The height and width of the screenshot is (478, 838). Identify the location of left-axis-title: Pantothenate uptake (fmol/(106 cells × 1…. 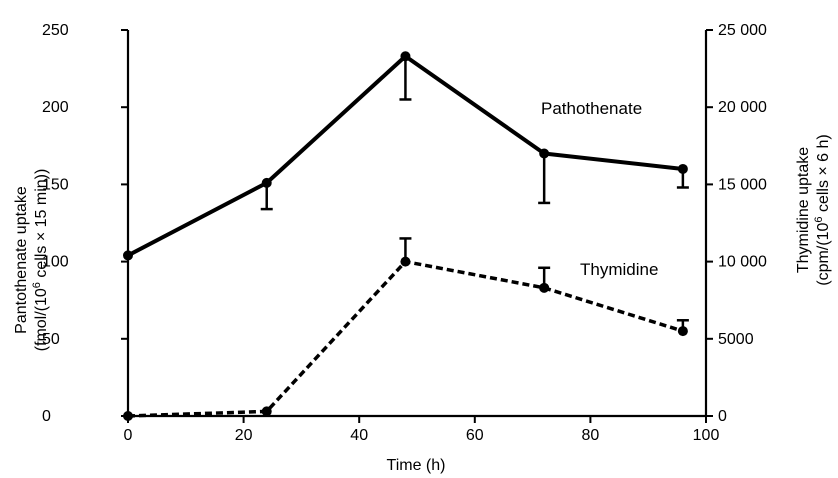
(31, 260).